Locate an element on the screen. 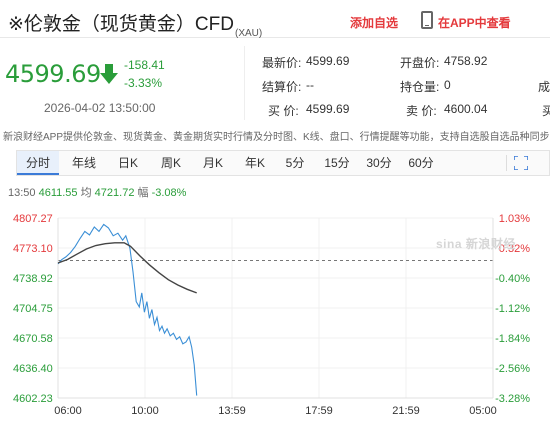 This screenshot has height=421, width=550. tab-week-k: 周K is located at coordinates (170, 163).